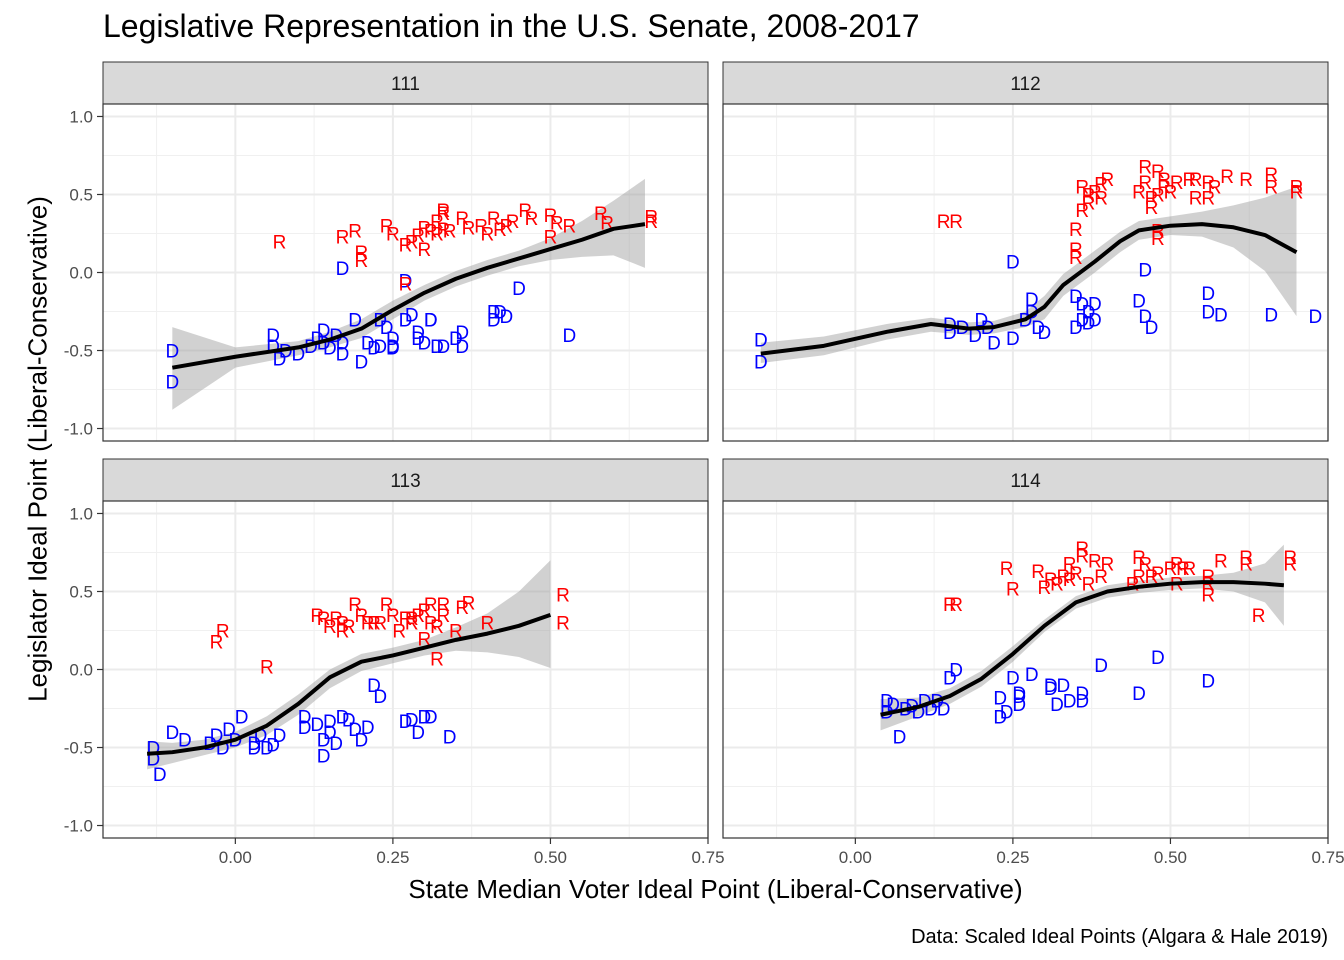 The height and width of the screenshot is (960, 1344). Describe the element at coordinates (81, 116) in the screenshot. I see `y-tick-label: 1.0` at that location.